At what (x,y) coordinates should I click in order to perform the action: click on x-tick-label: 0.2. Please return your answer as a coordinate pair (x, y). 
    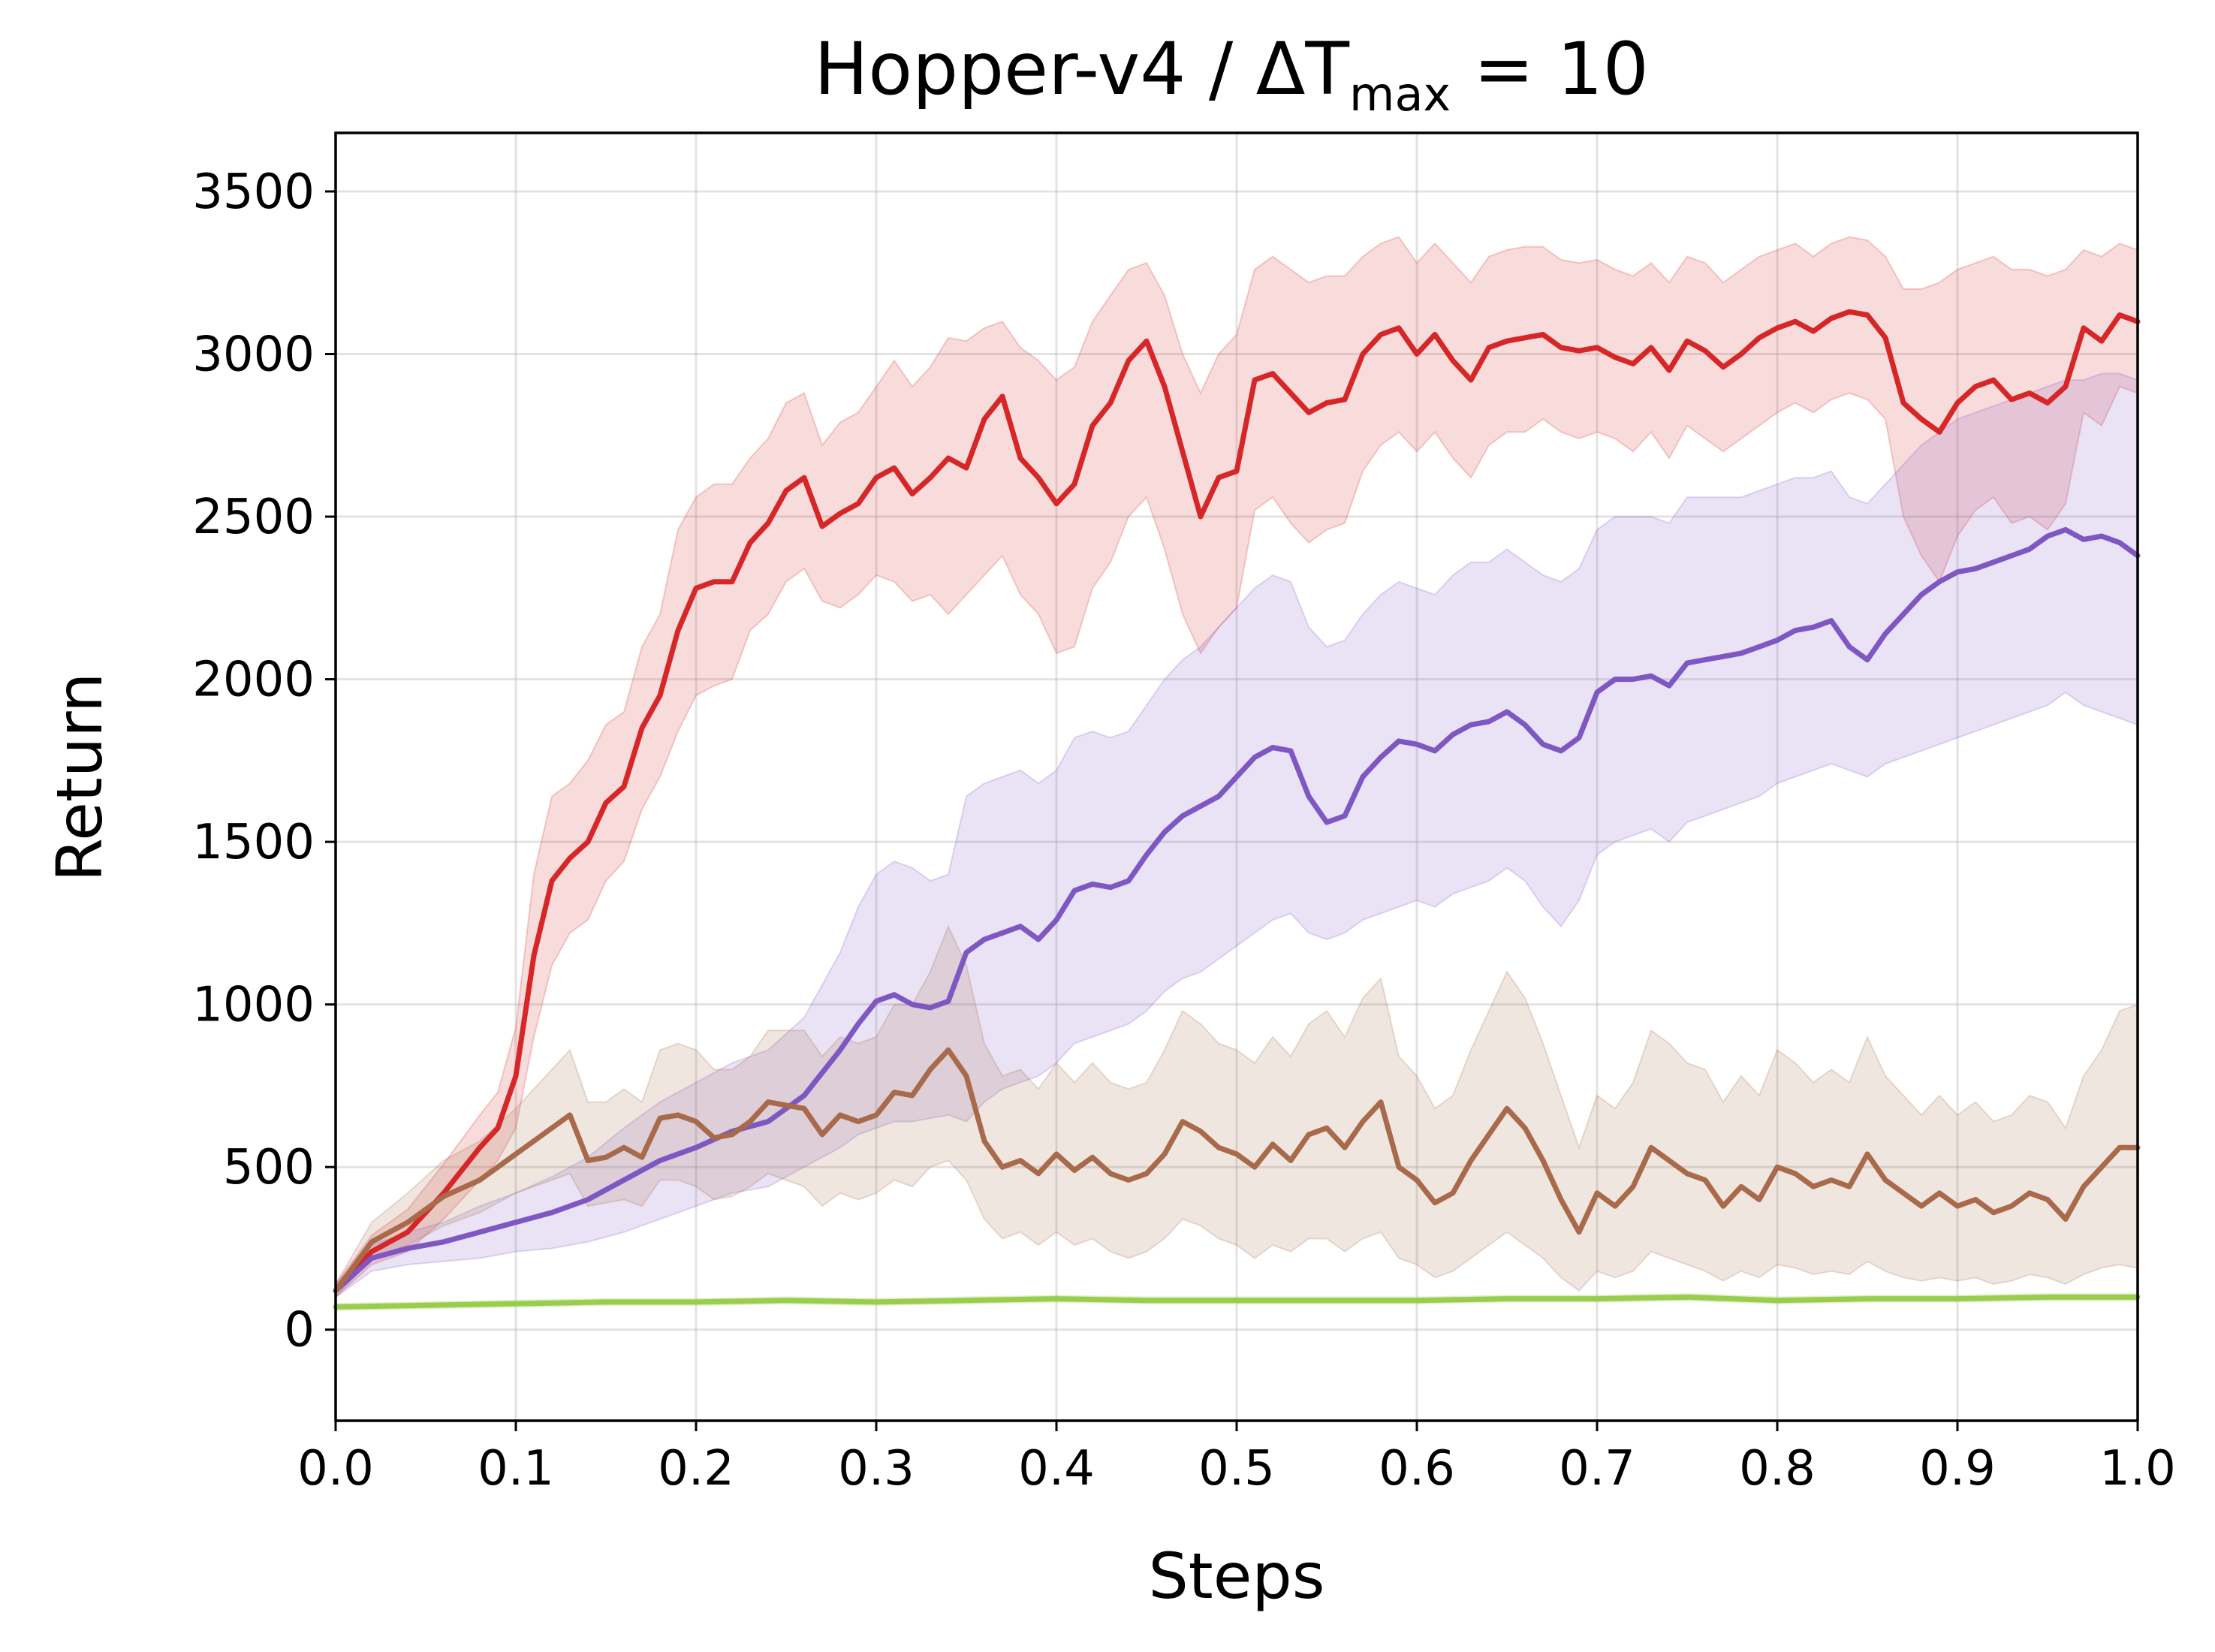
    Looking at the image, I should click on (696, 1469).